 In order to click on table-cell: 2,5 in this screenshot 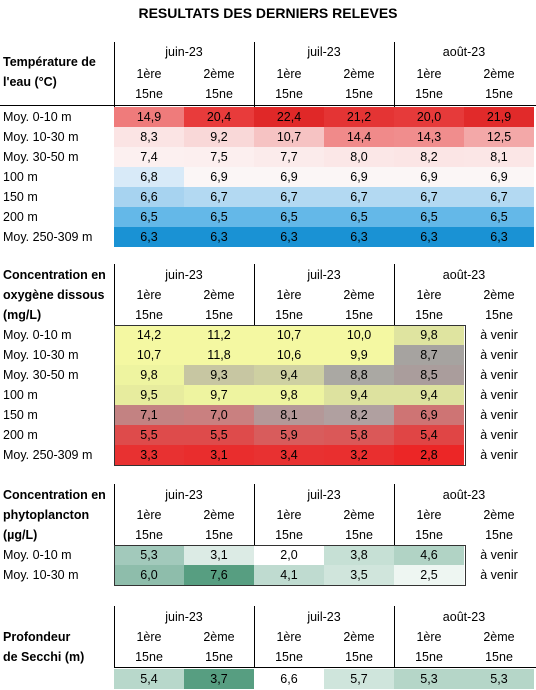, I will do `click(429, 575)`.